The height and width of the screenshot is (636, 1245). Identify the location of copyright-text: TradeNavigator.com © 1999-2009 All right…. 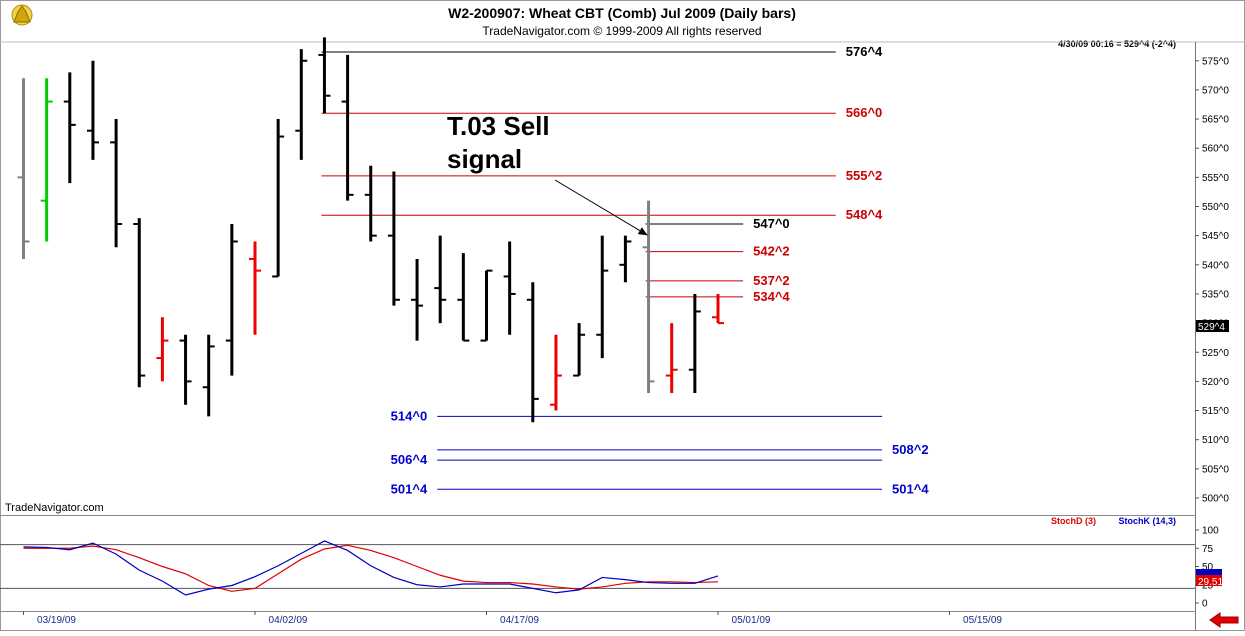
(621, 31).